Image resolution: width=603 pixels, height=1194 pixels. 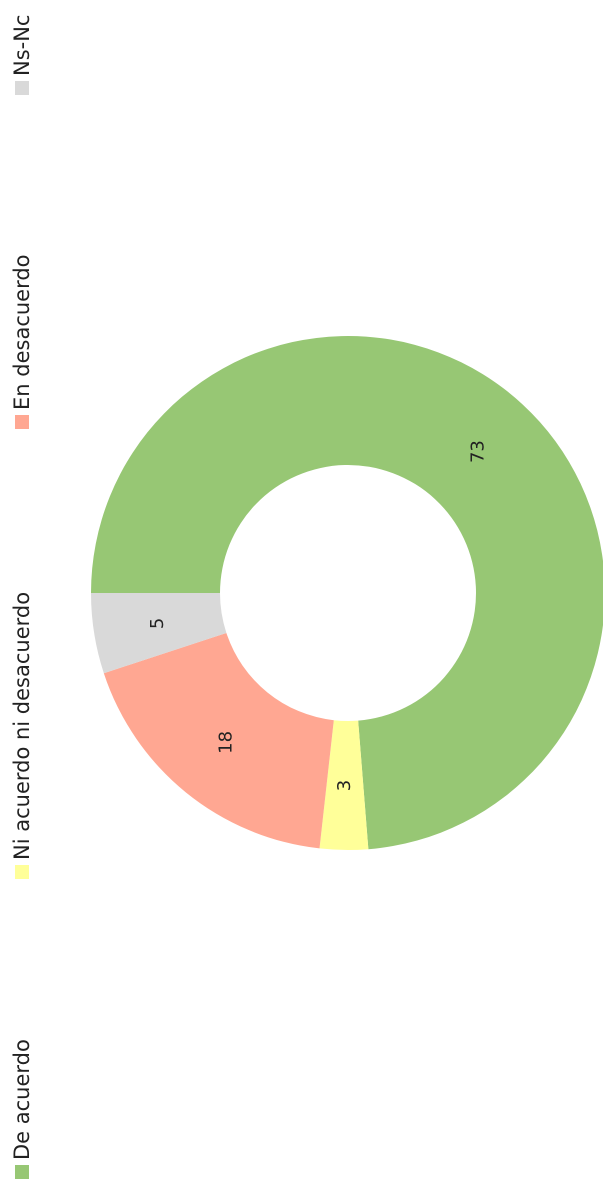 I want to click on legend-label: Ni acuerdo ni desacuerdo, so click(x=22, y=726).